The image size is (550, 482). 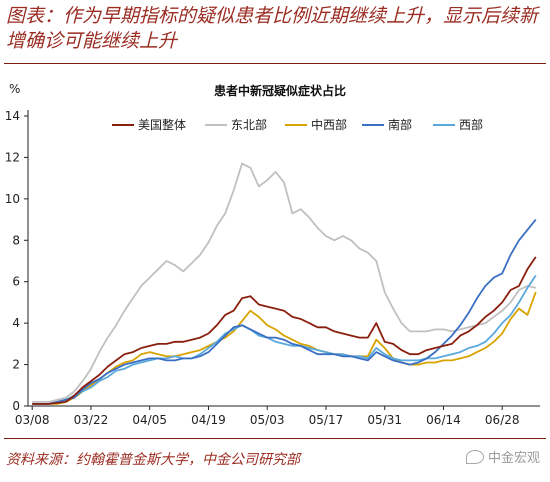 I want to click on chart-title: 患者中新冠疑似症状占比, so click(x=280, y=90).